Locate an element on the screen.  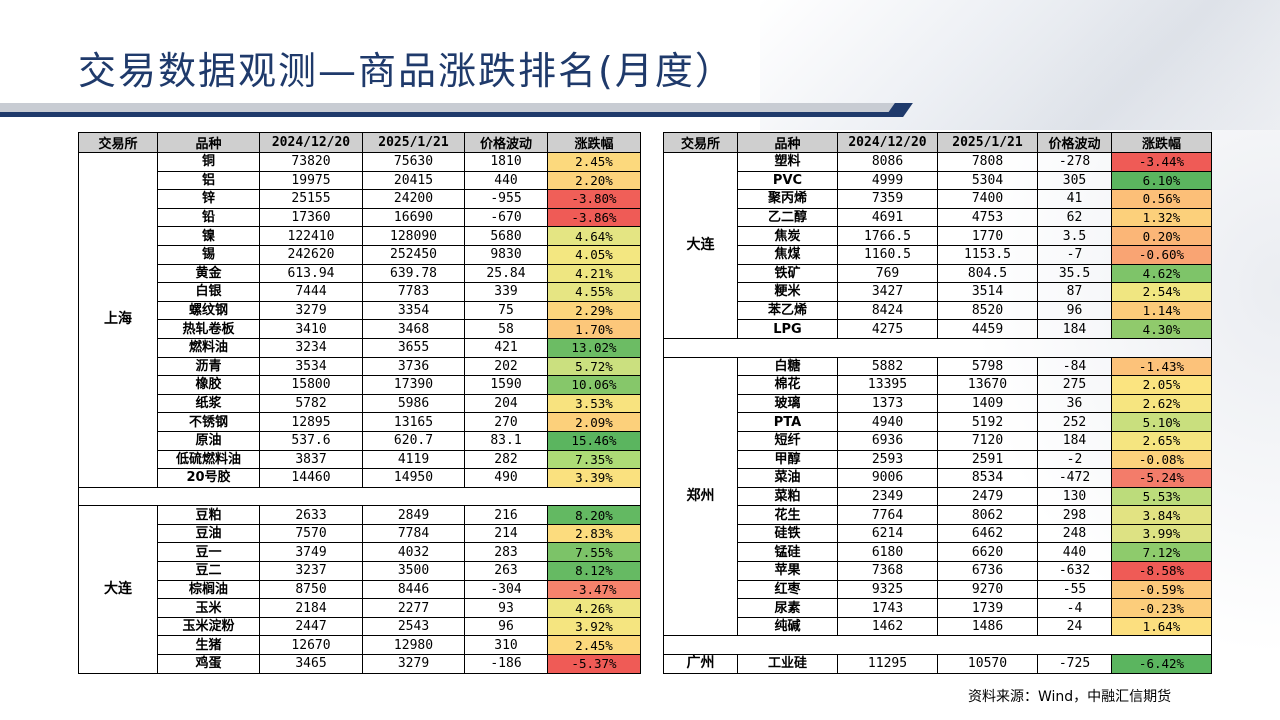
price-start-cell: 4691 is located at coordinates (887, 217).